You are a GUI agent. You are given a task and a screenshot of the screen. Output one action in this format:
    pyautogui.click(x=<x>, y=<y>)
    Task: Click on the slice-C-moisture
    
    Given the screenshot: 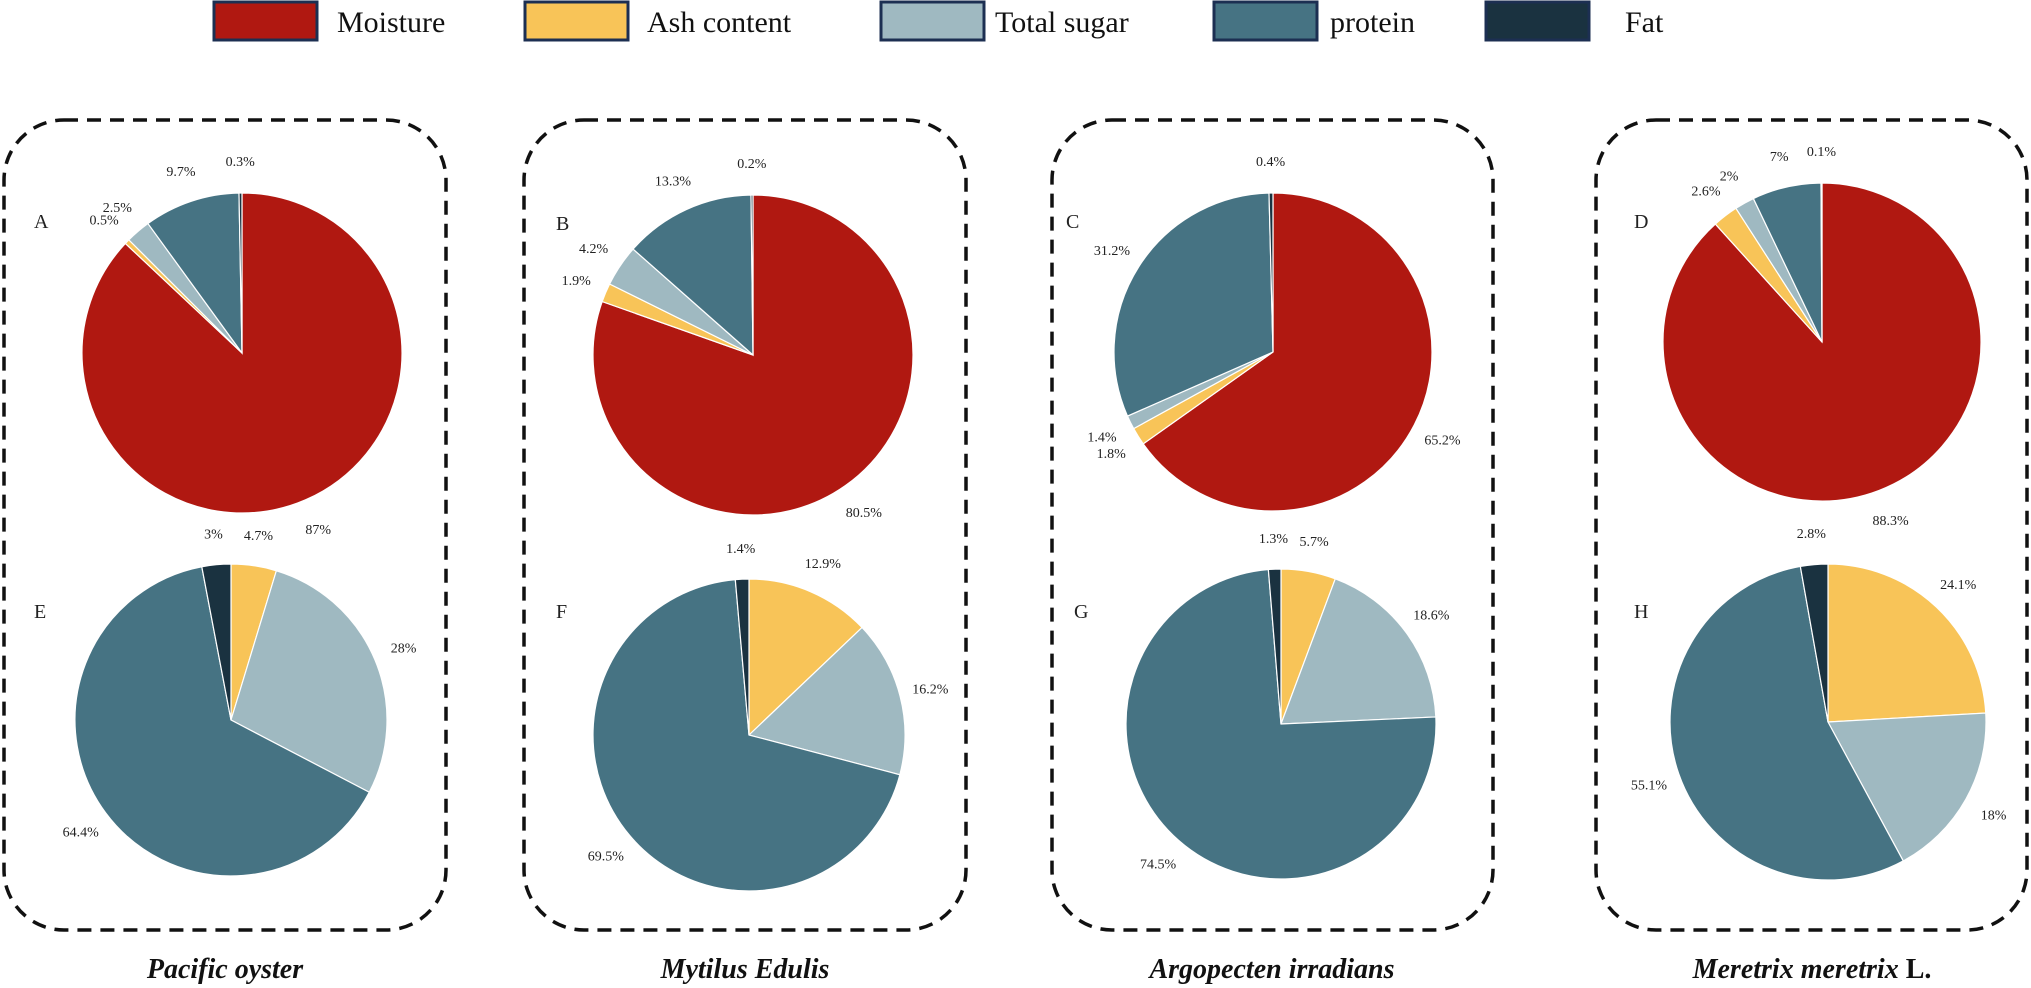 What is the action you would take?
    pyautogui.click(x=1287, y=352)
    